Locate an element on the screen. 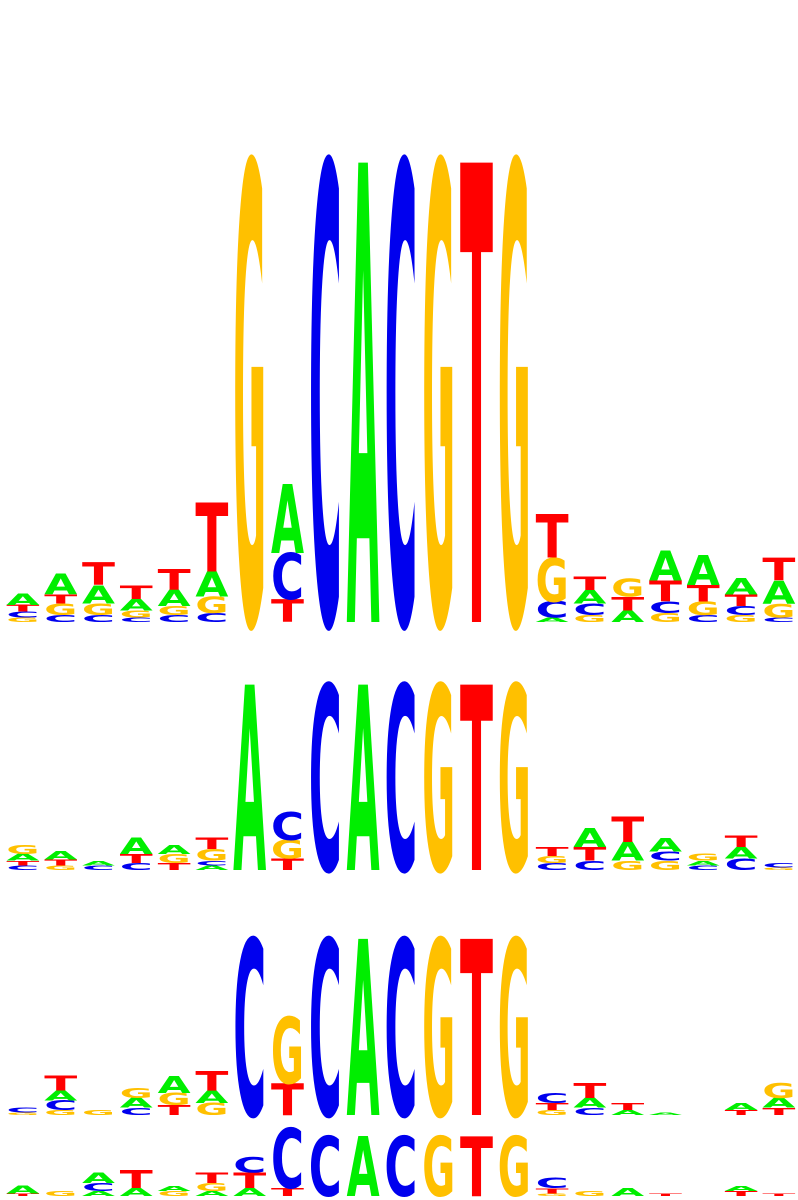  logo-column-21: T is located at coordinates (779, 1195).